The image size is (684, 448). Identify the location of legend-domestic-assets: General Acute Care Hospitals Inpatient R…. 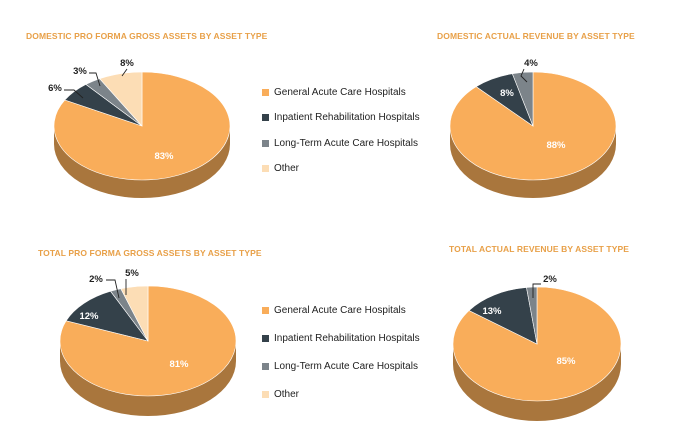
(341, 130).